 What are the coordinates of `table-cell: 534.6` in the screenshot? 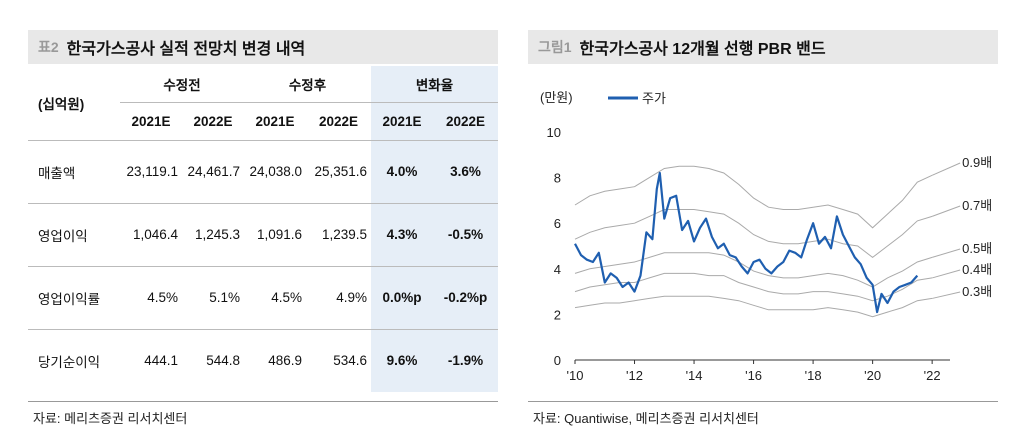 It's located at (350, 361).